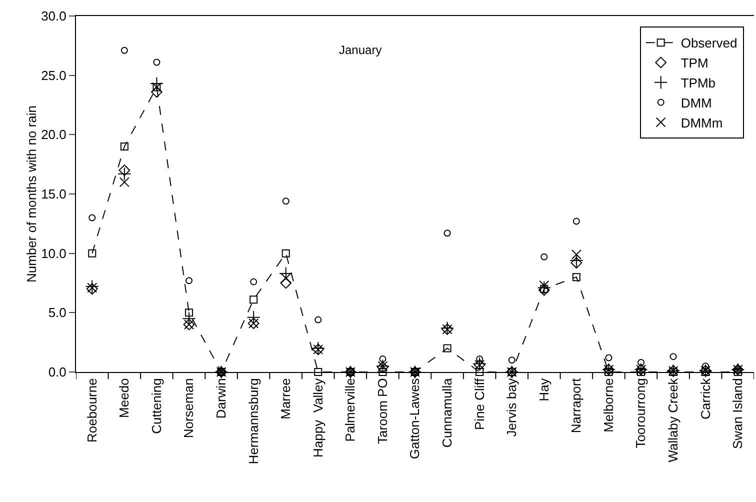  What do you see at coordinates (479, 404) in the screenshot?
I see `x-tick-label: Pine Cliff` at bounding box center [479, 404].